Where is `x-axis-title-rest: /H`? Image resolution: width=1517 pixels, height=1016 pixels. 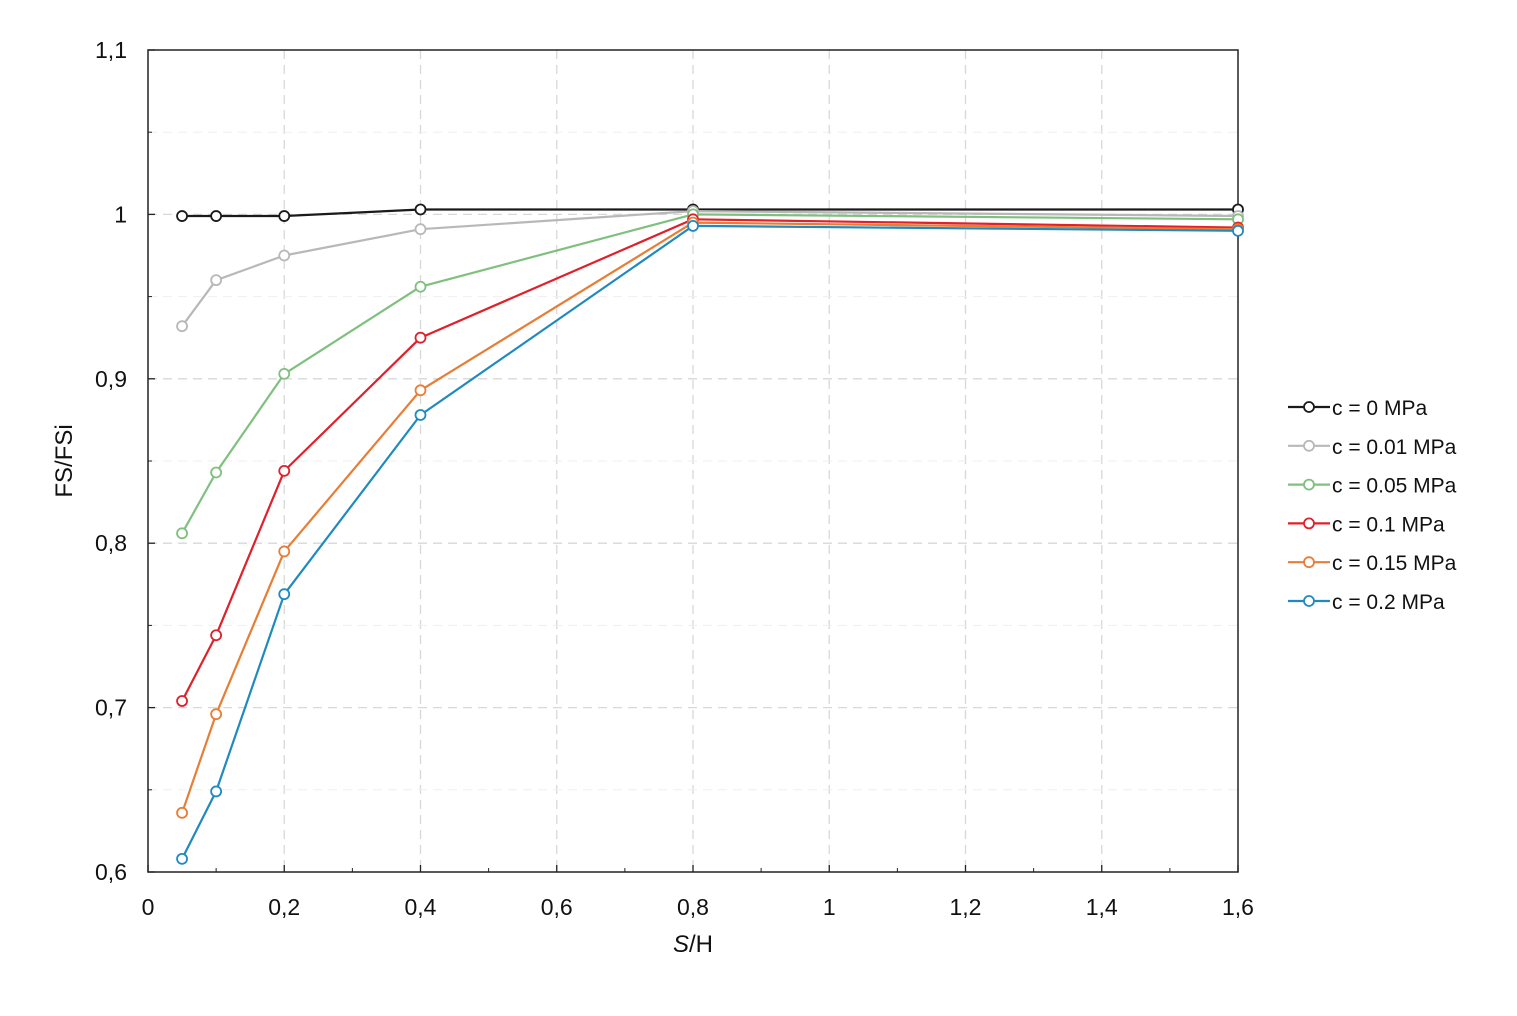 x-axis-title-rest: /H is located at coordinates (701, 944).